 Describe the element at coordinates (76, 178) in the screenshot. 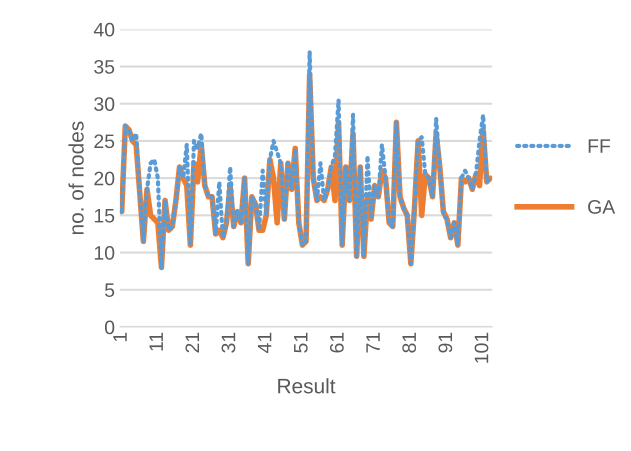

I see `y-axis-title: no. of nodes` at that location.